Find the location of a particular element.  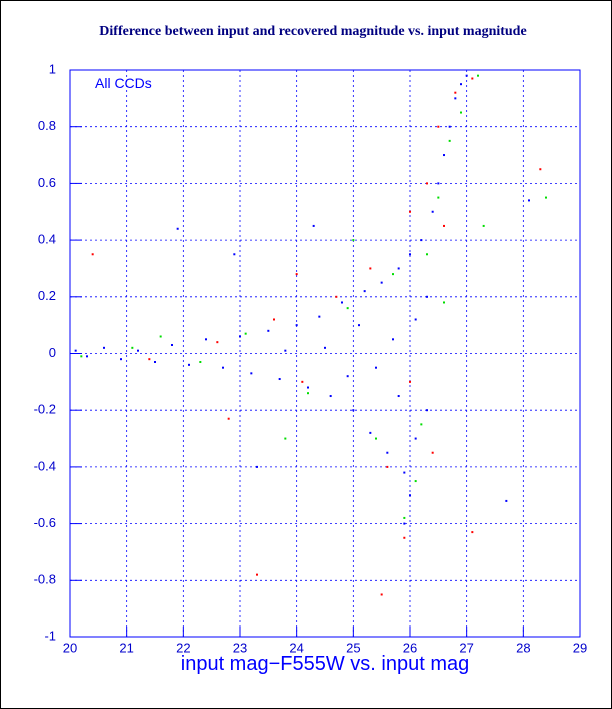

y-tick-label: 0.2 is located at coordinates (47, 295).